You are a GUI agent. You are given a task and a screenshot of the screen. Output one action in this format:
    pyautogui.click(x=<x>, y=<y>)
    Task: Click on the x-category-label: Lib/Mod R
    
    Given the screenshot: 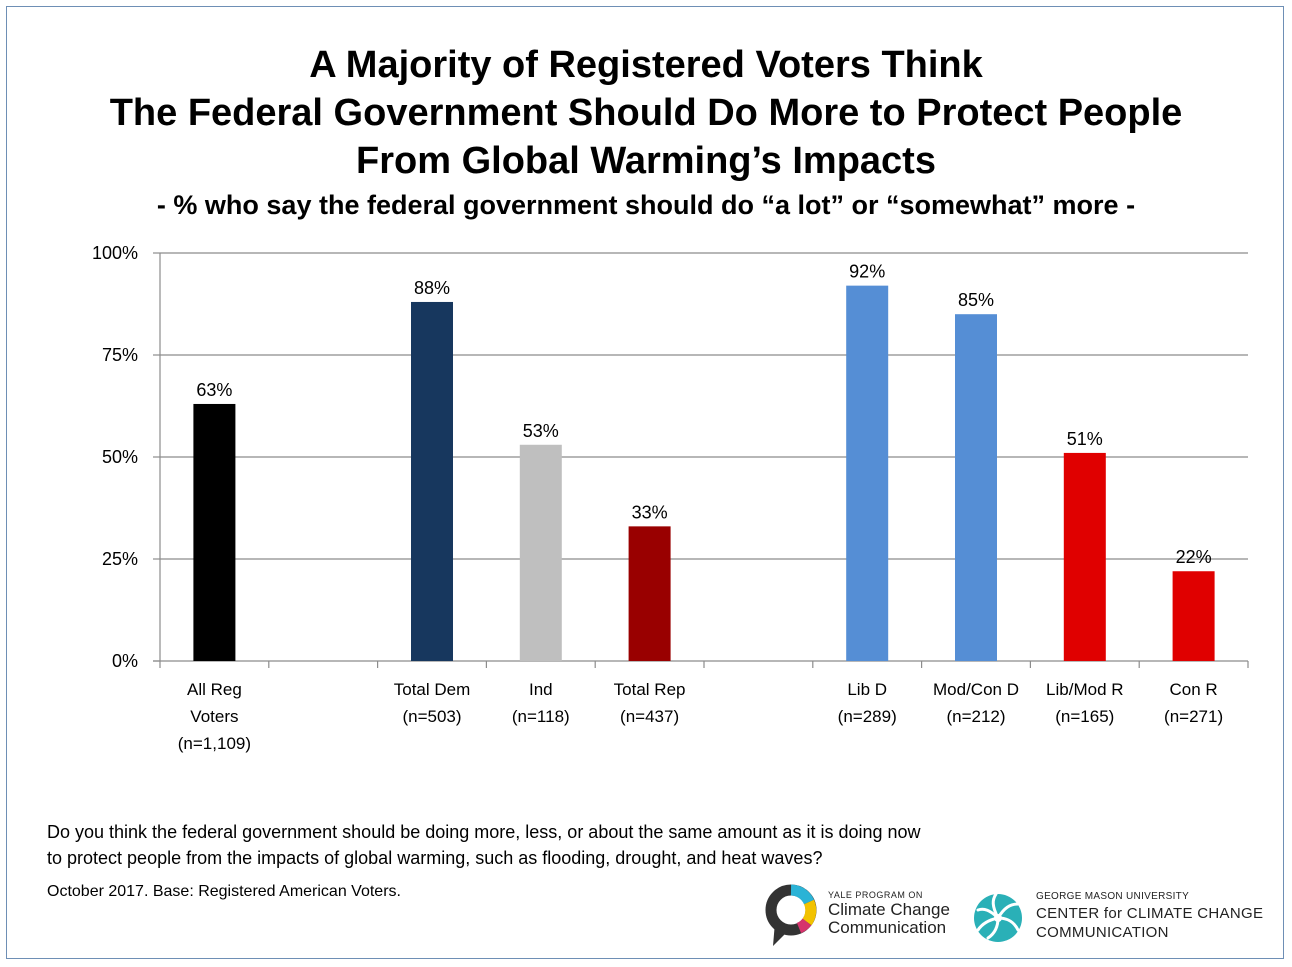 What is the action you would take?
    pyautogui.click(x=1084, y=689)
    